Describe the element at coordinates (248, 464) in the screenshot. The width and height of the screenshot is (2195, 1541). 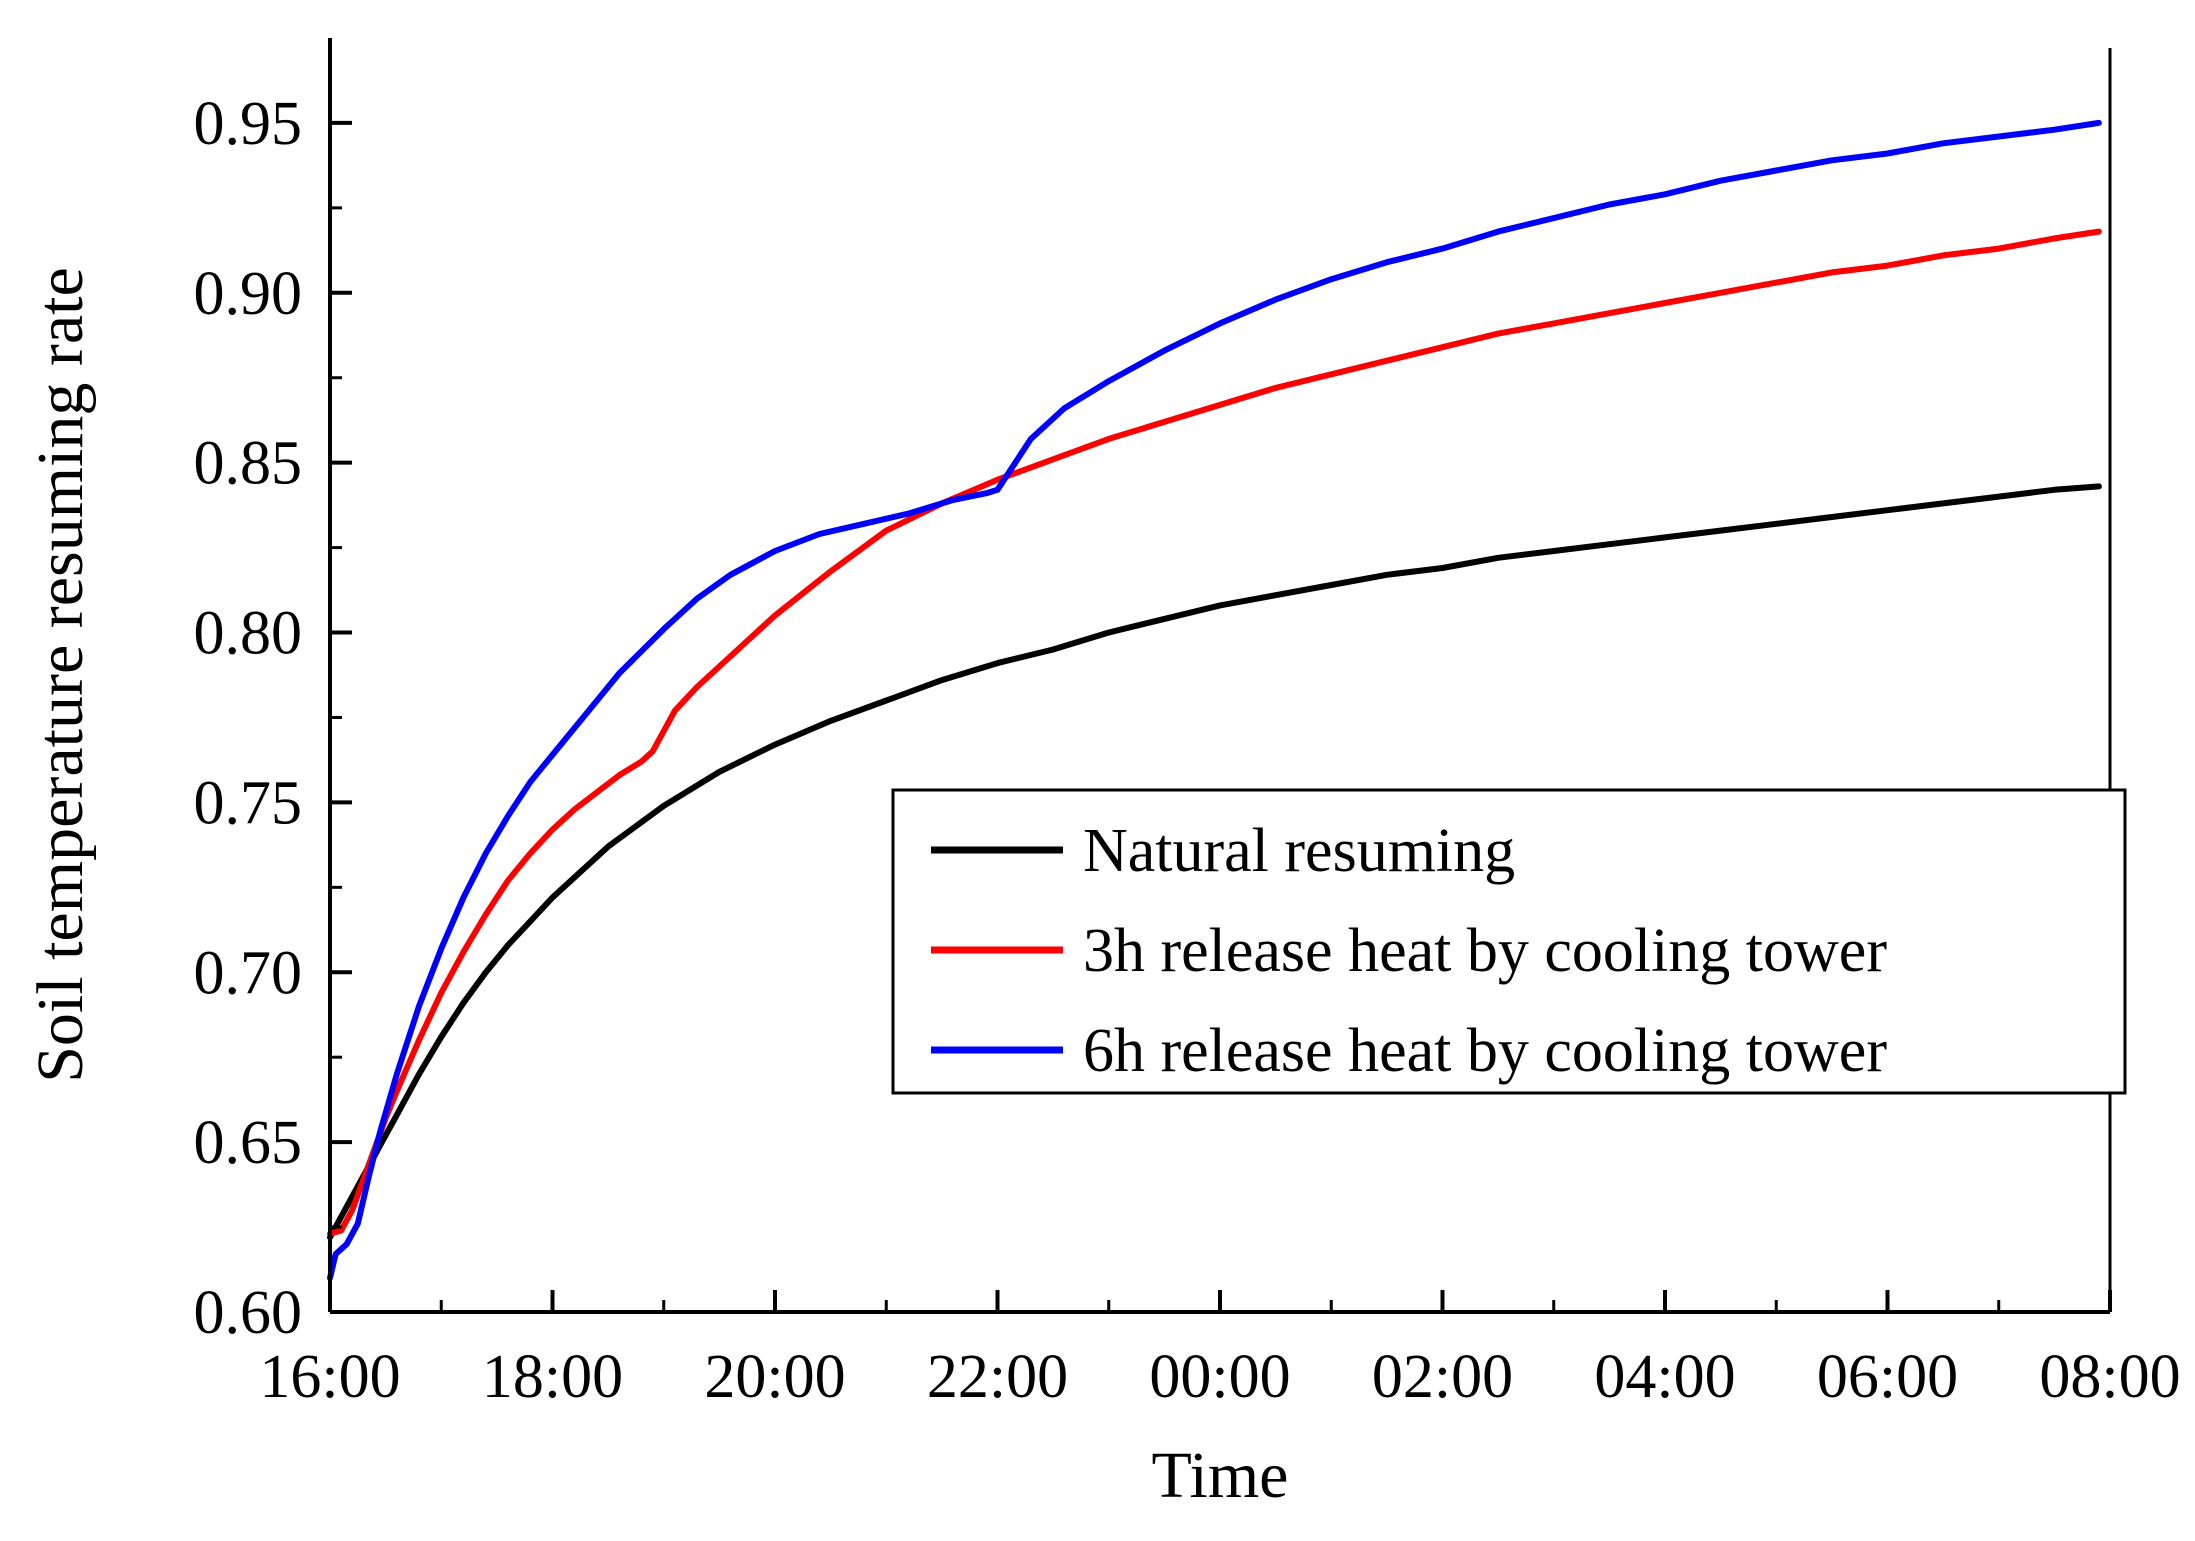
I see `y-tick-label: 0.85` at that location.